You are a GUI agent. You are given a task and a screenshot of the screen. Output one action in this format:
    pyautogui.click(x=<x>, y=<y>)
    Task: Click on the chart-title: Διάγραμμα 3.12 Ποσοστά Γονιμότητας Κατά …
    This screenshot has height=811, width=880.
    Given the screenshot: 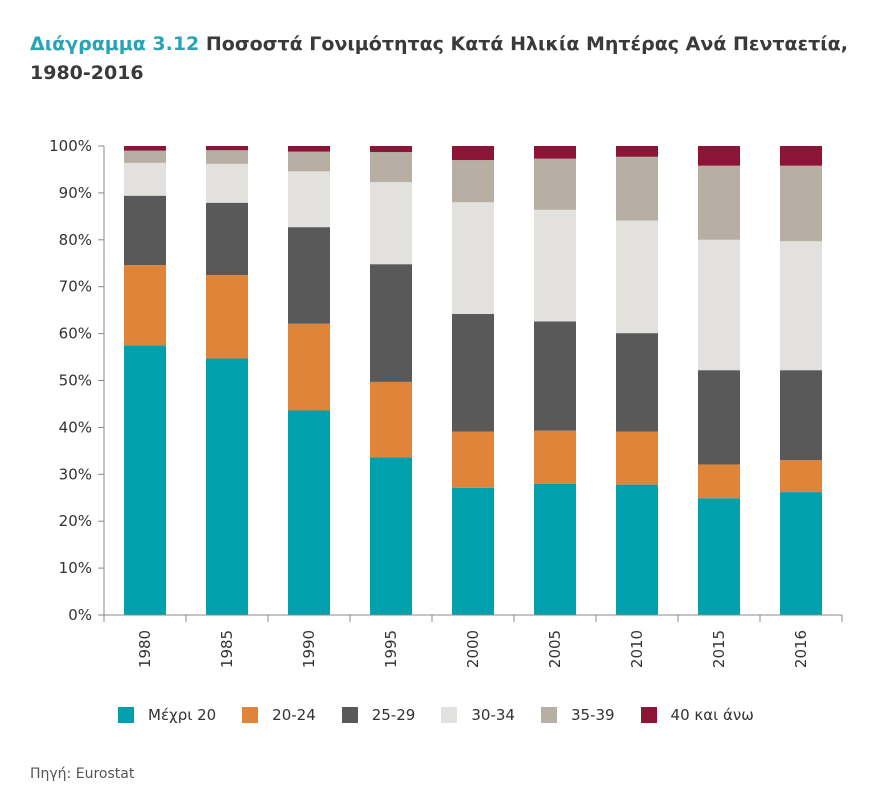 What is the action you would take?
    pyautogui.click(x=440, y=59)
    